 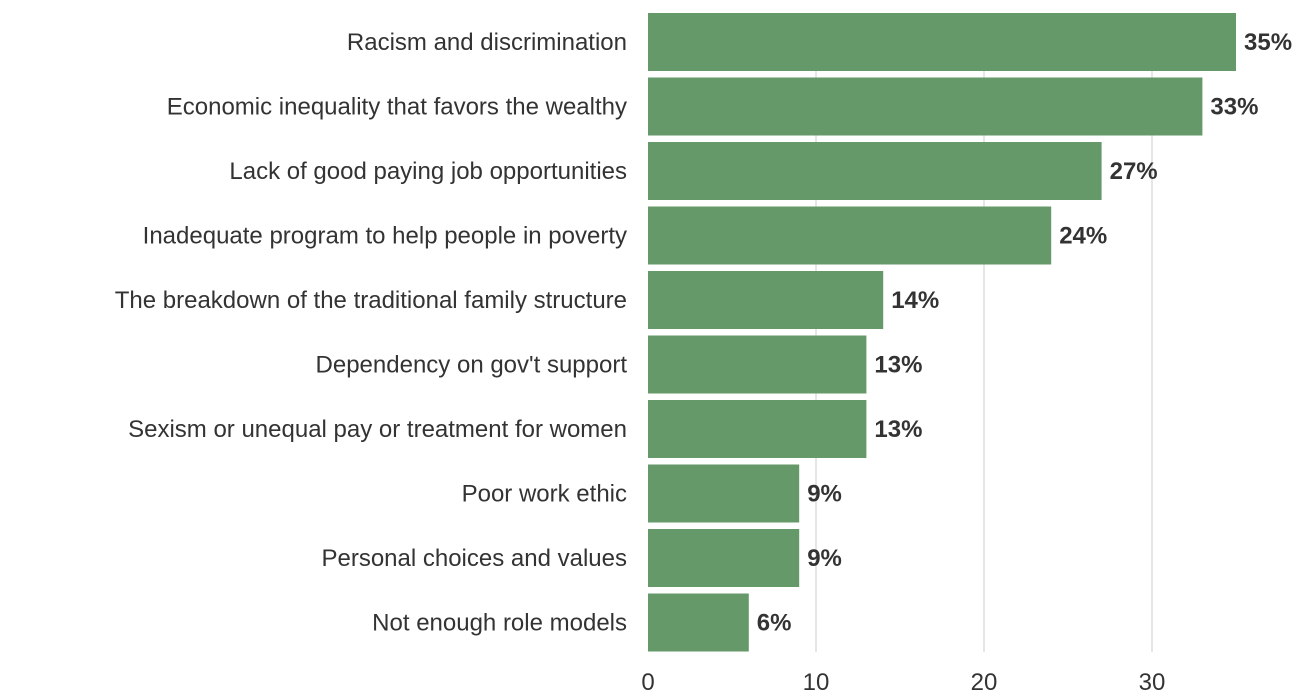 I want to click on x-axis-ticks: 0 10 20 30, so click(x=903, y=680).